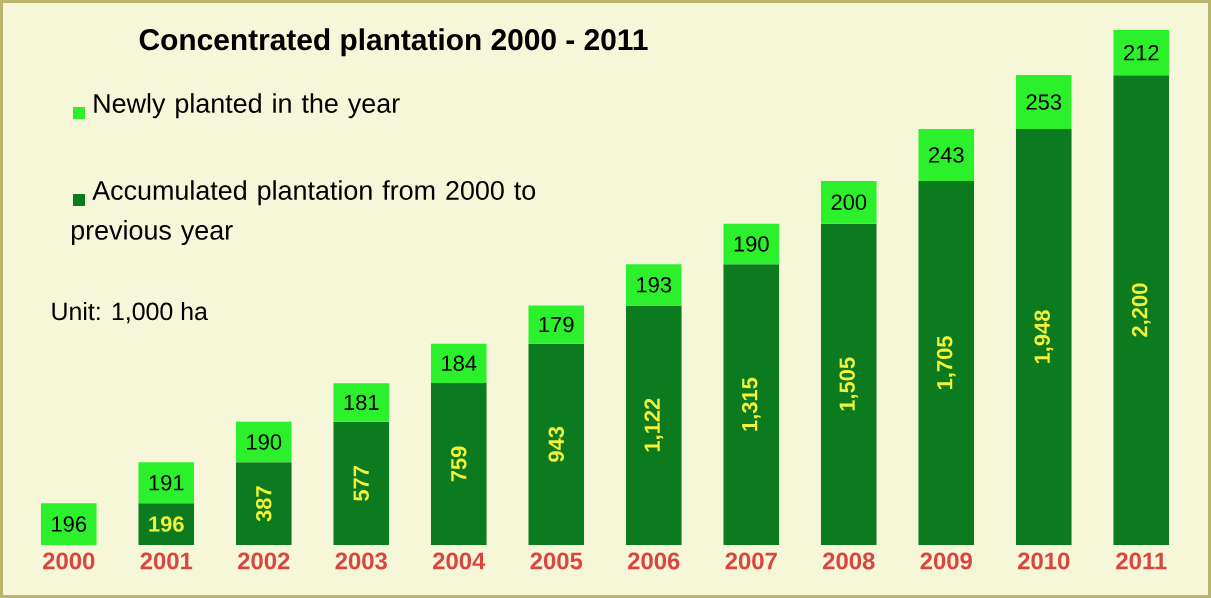 The width and height of the screenshot is (1211, 598). What do you see at coordinates (303, 213) in the screenshot?
I see `legend-label: Accumulated plantation from 2000 to previous year` at bounding box center [303, 213].